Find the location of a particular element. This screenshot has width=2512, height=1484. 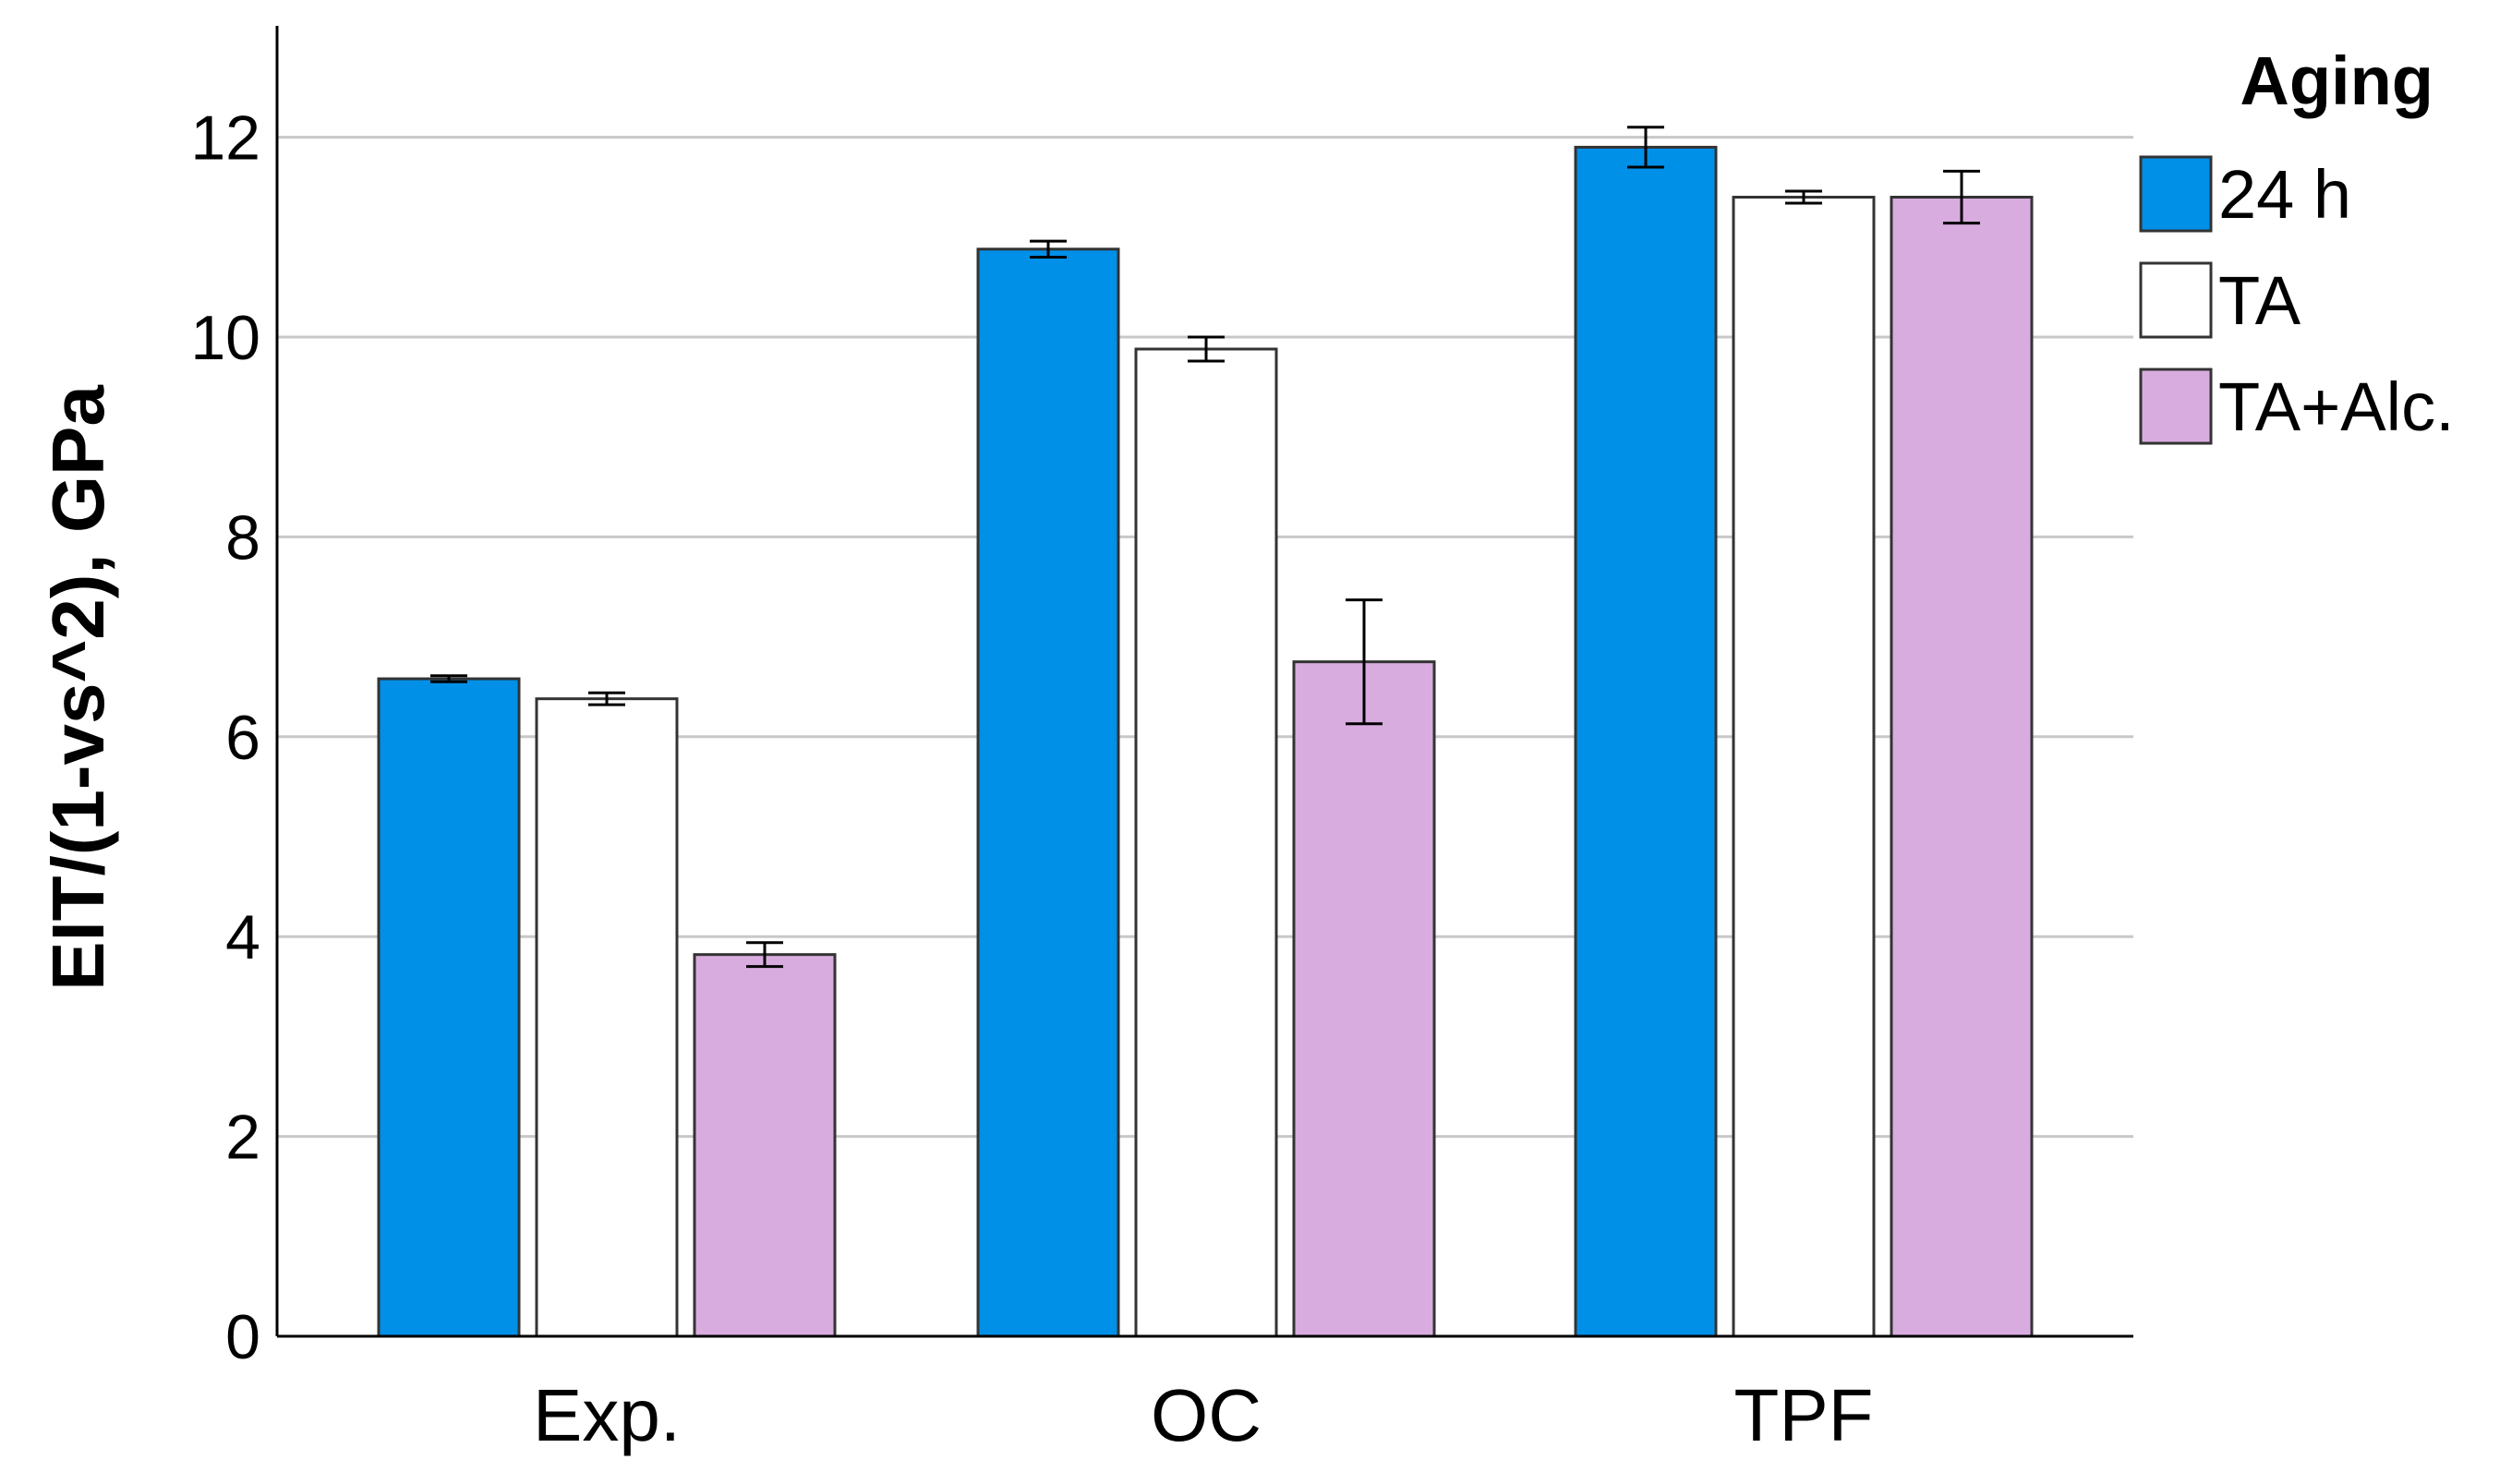

y-axis-title: EIT/(1-vs^2), GPa is located at coordinates (78, 688).